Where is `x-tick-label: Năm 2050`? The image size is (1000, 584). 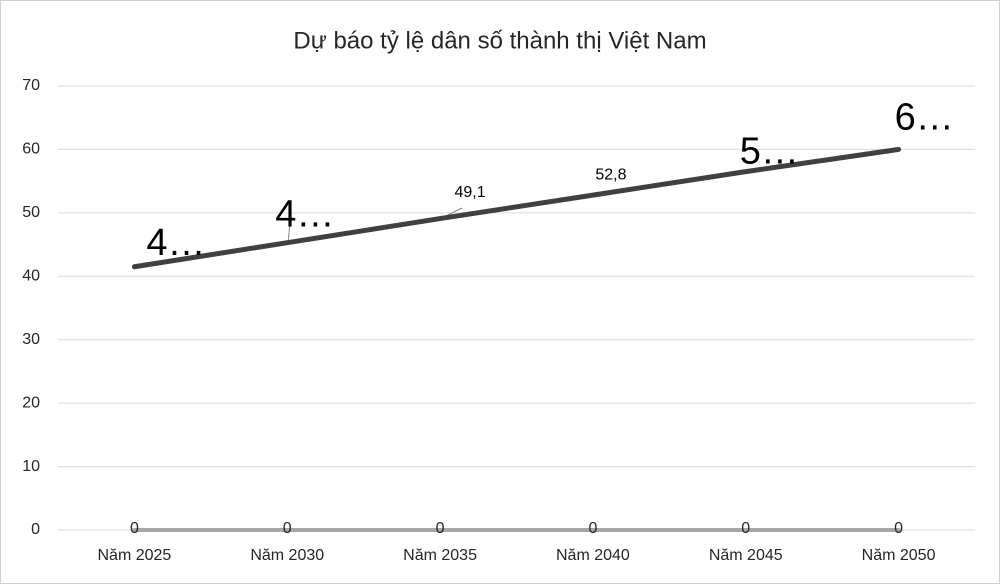 x-tick-label: Năm 2050 is located at coordinates (899, 555).